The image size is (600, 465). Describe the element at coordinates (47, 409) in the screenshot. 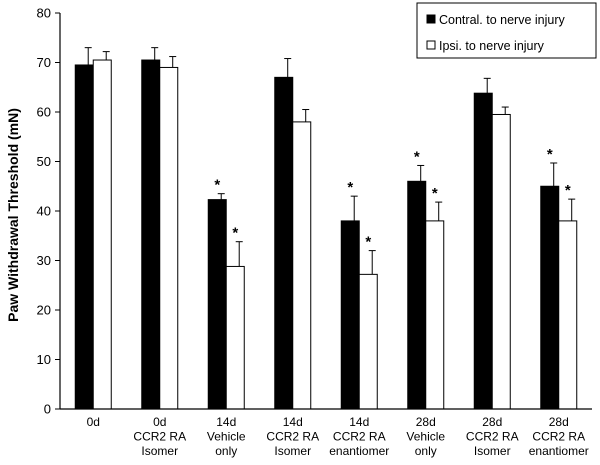

I see `y-tick-label: 0` at that location.